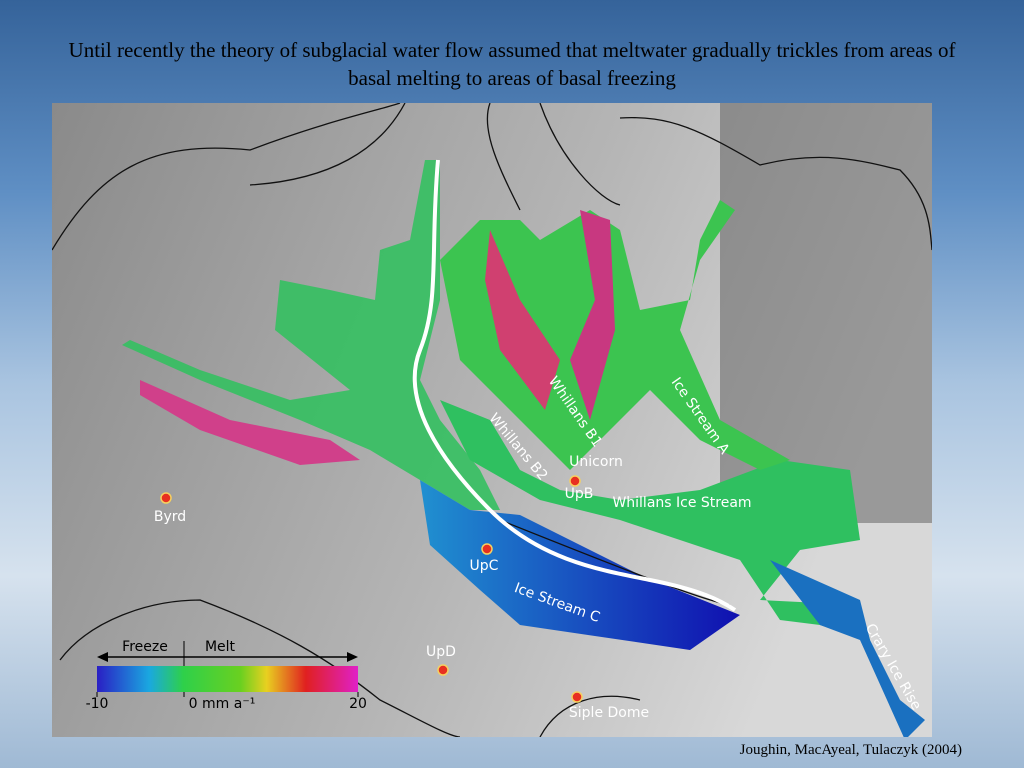  Describe the element at coordinates (145, 647) in the screenshot. I see `legend-freeze: Freeze` at that location.